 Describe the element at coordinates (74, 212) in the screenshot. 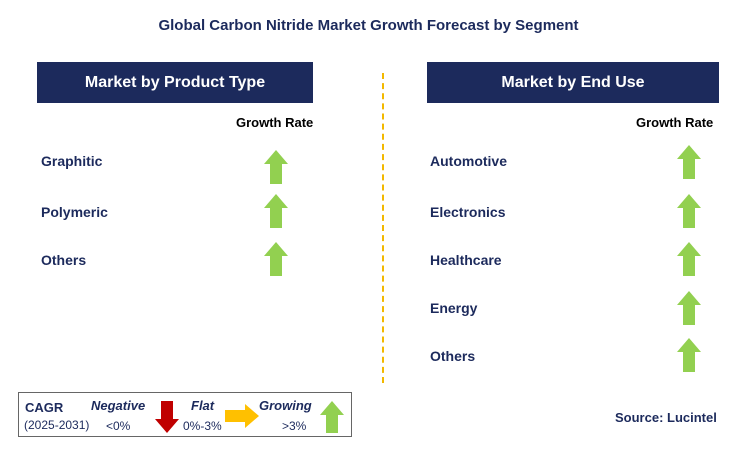

I see `left-item-label: Polymeric` at that location.